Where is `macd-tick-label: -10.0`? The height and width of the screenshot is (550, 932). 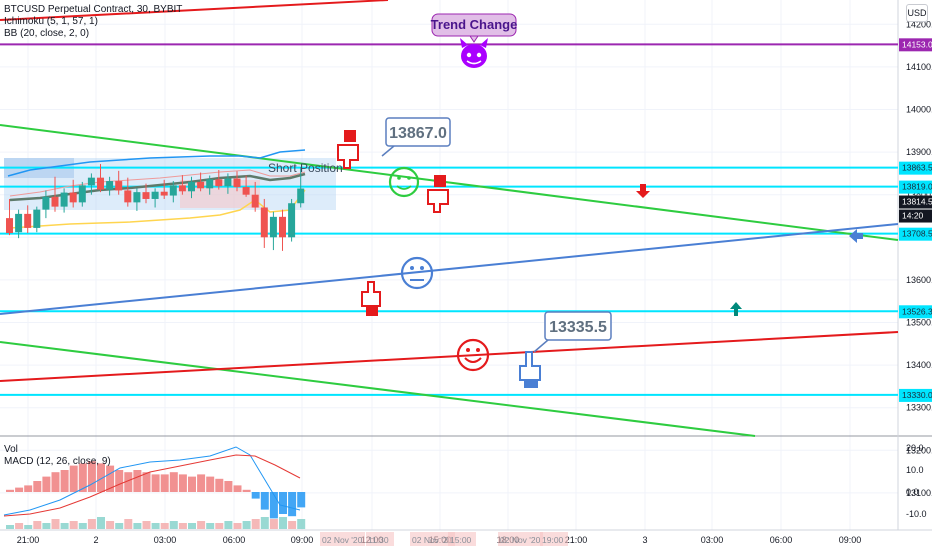
macd-tick-label: -10.0 is located at coordinates (916, 514).